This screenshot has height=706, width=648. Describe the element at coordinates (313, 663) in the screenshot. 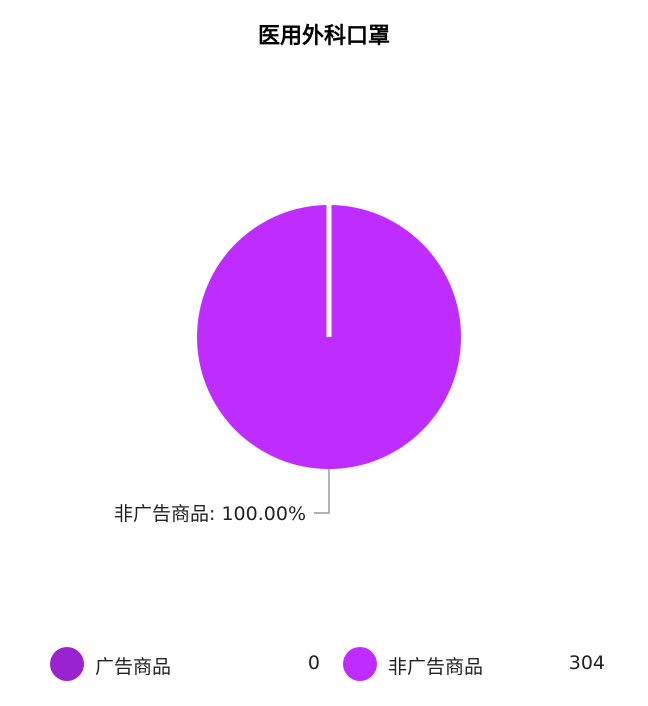

I see `legend-value: 0` at that location.